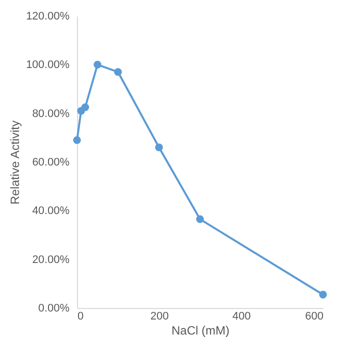  I want to click on y-tick-label: 60.00%, so click(51, 162).